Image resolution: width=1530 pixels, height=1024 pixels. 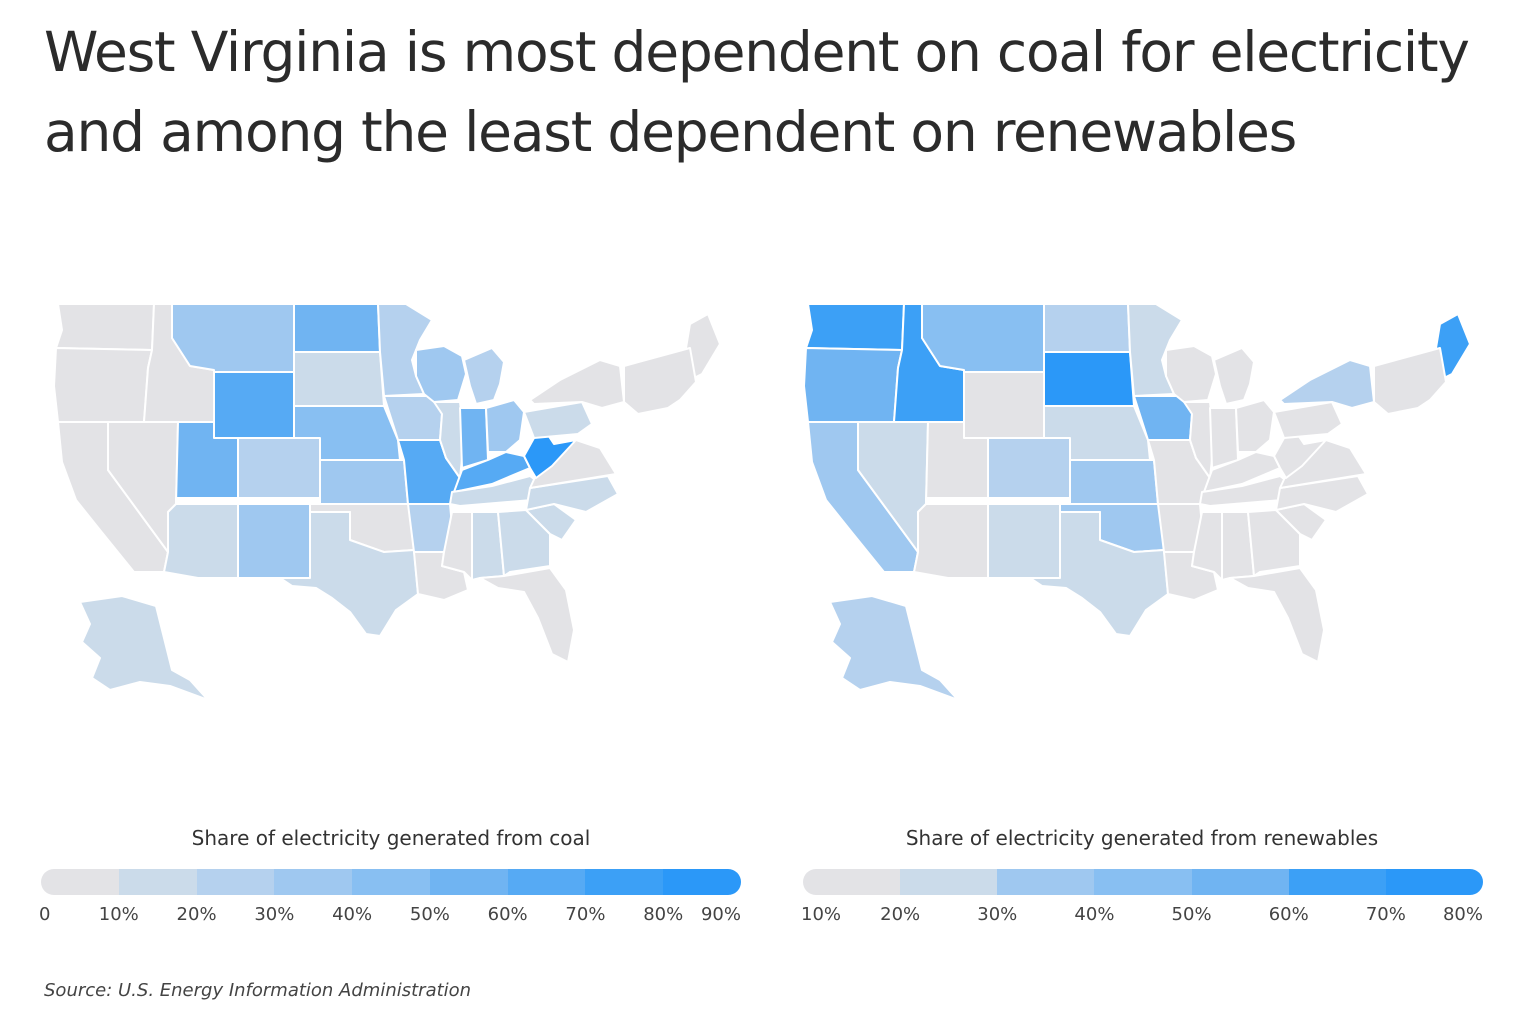 I want to click on coal-legend-bar, so click(x=391, y=882).